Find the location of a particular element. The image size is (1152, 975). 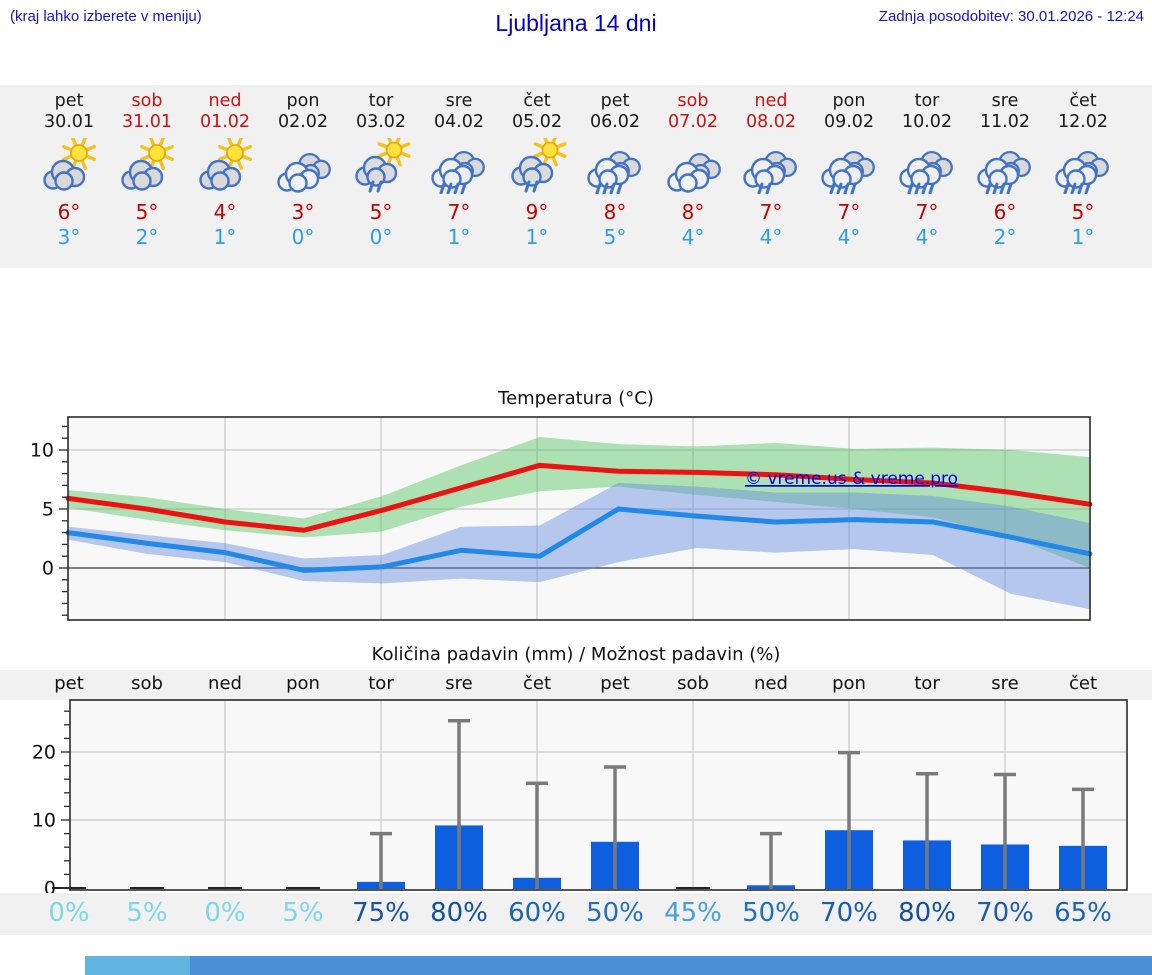

forecast-day-column: pet 30.01 6° 3° is located at coordinates (69, 179).